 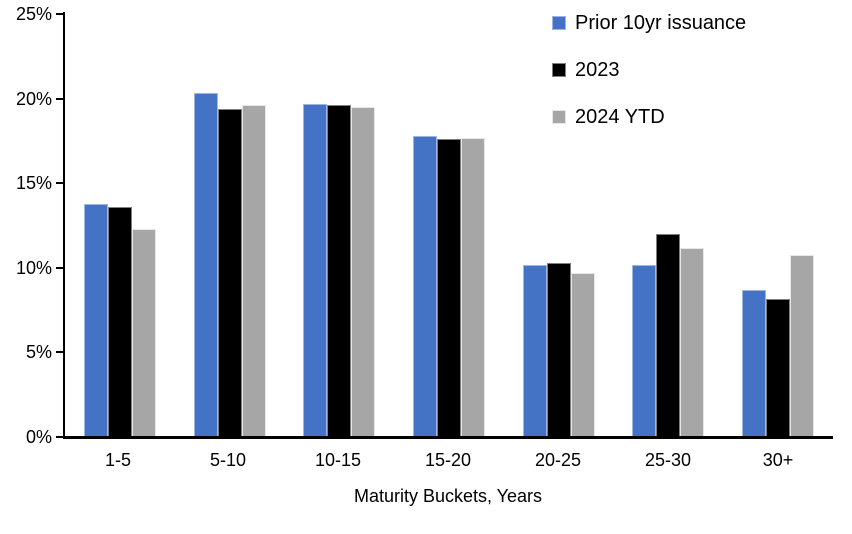 I want to click on bar-group-30+, so click(x=778, y=224).